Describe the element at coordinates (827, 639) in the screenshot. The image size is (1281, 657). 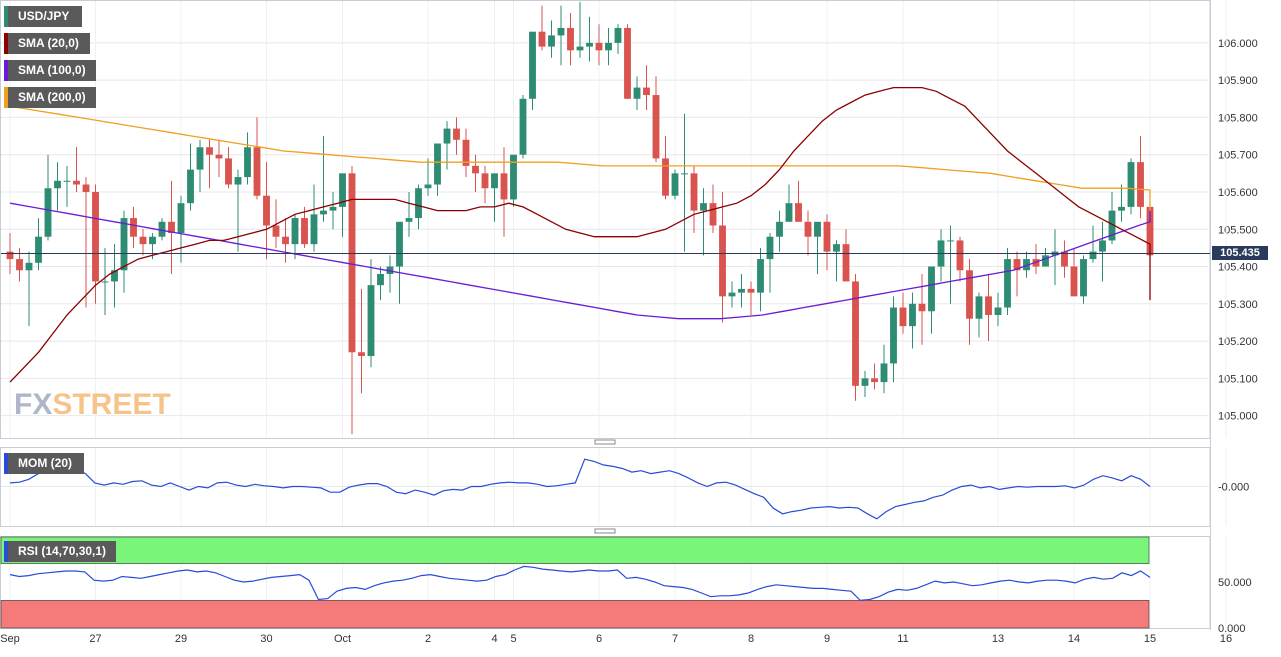
I see `x-tick-label: 9` at that location.